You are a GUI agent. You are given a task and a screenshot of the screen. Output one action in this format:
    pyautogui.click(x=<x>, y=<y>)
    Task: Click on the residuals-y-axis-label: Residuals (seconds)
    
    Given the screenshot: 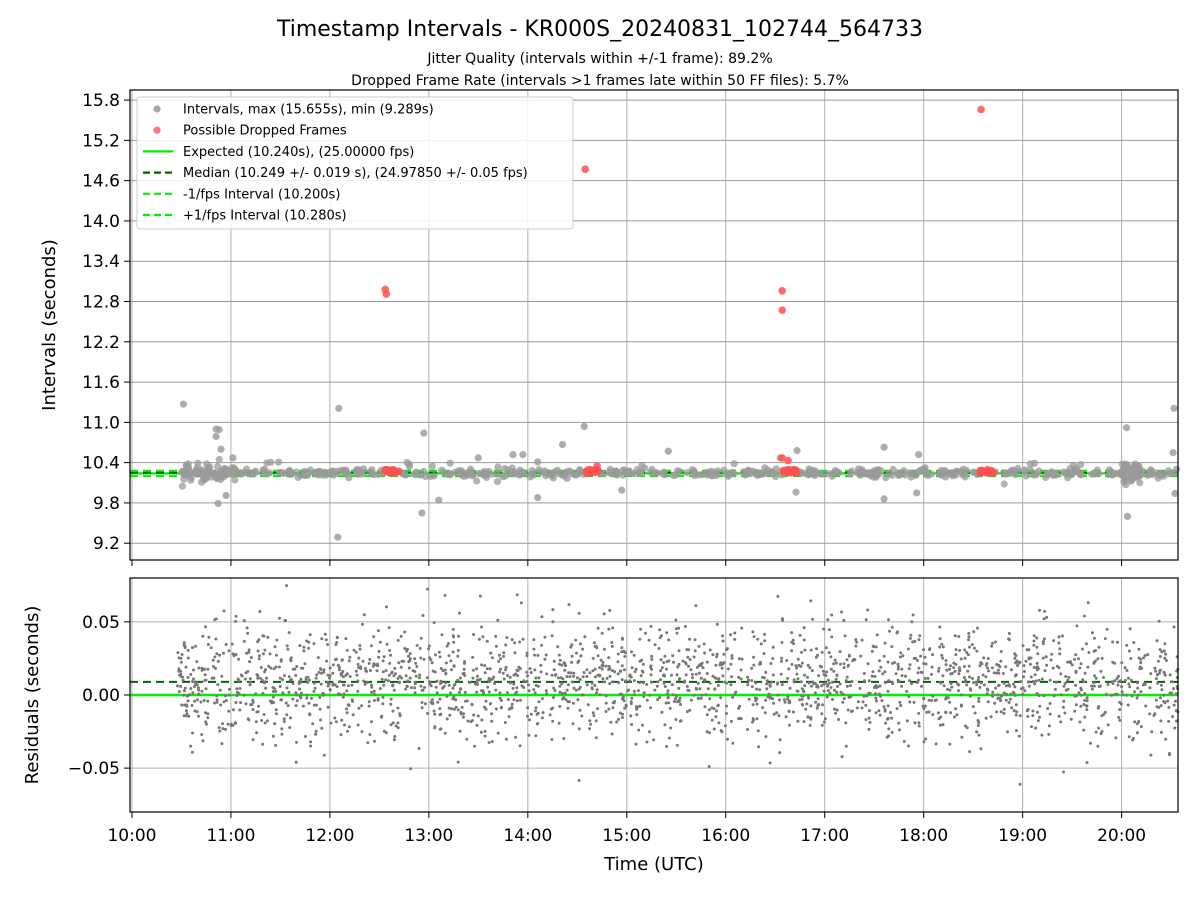 What is the action you would take?
    pyautogui.click(x=32, y=695)
    